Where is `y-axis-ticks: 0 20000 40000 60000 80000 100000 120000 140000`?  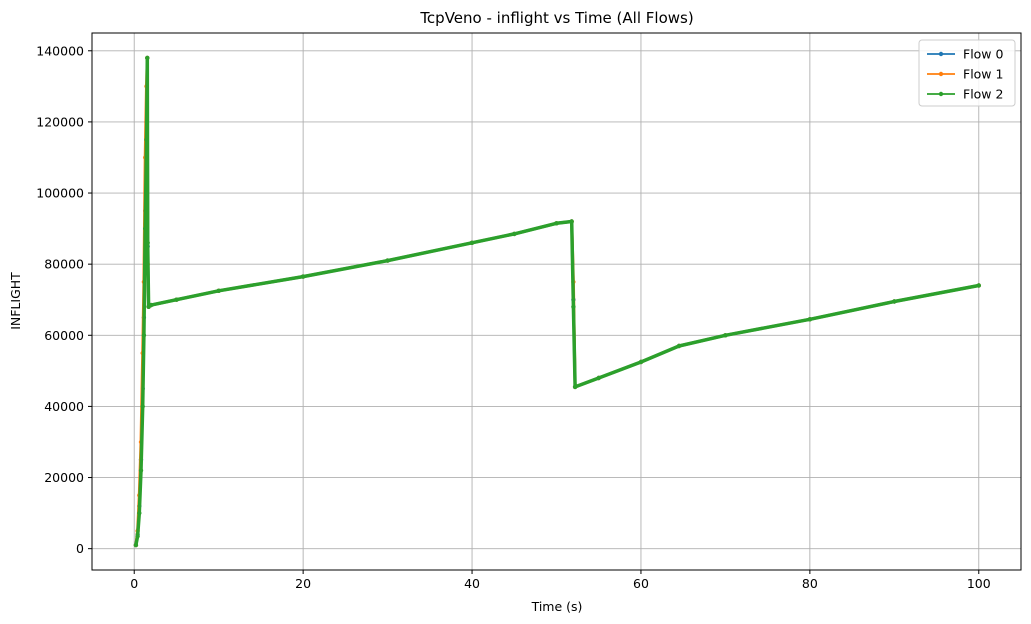
y-axis-ticks: 0 20000 40000 60000 80000 100000 120000 140000 is located at coordinates (64, 299).